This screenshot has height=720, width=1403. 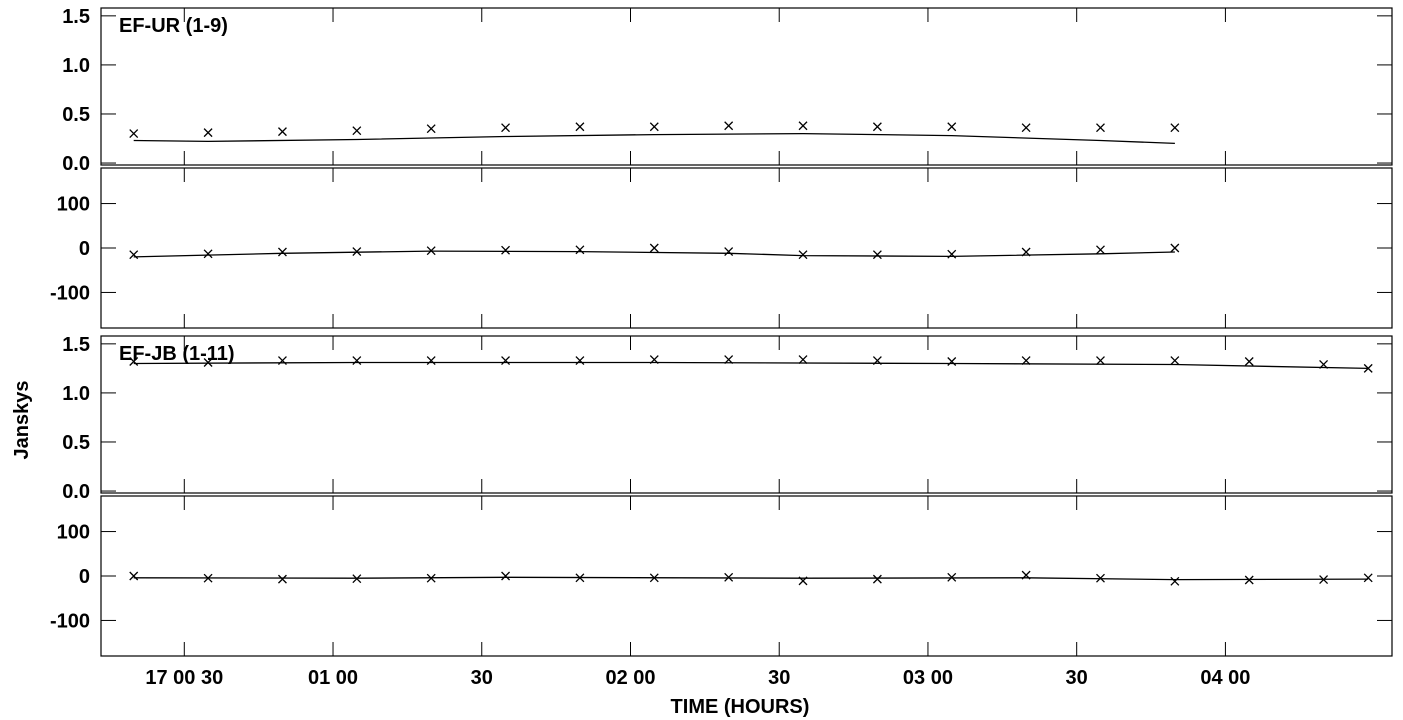 I want to click on x-tick-label: 04 00, so click(x=1225, y=678).